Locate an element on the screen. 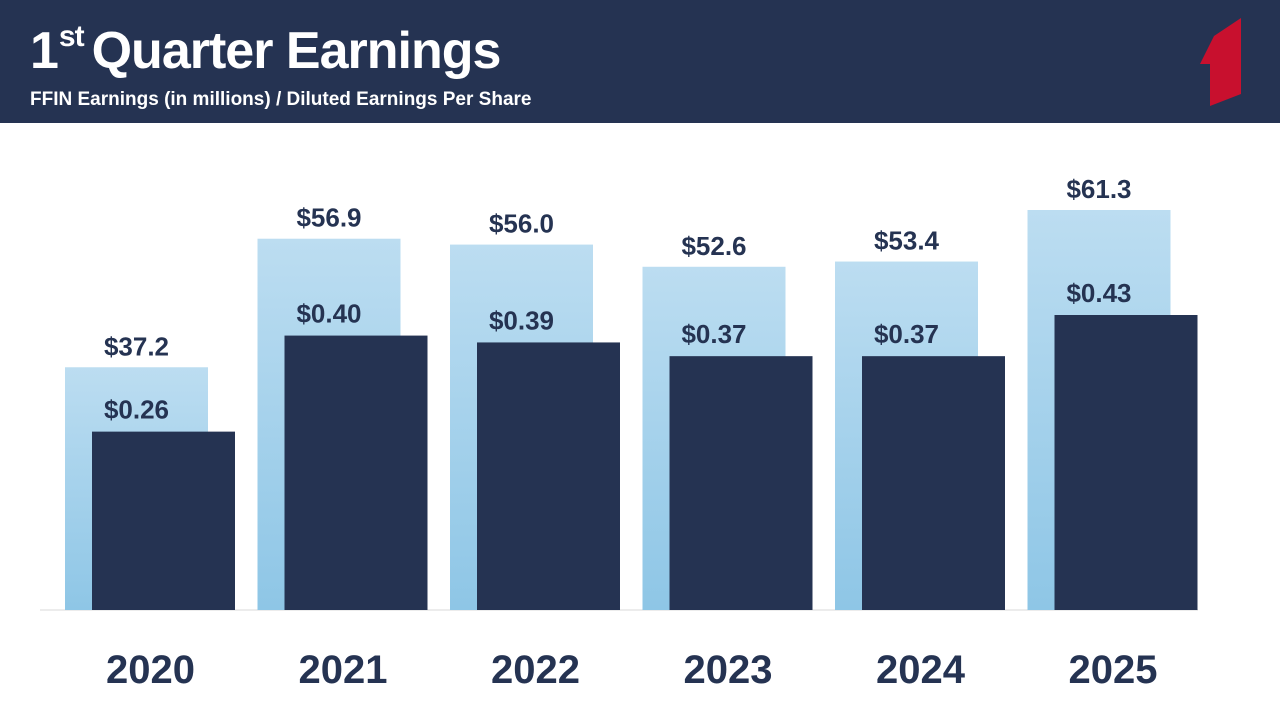  eps-data-label: $0.39 is located at coordinates (521, 320).